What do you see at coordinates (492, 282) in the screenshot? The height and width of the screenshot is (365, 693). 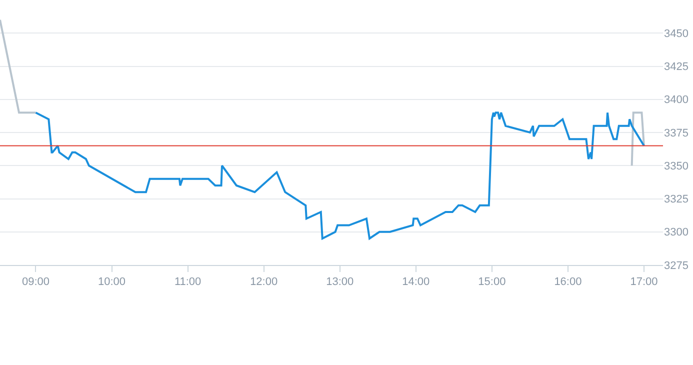 I see `x-tick-label: 15:00` at bounding box center [492, 282].